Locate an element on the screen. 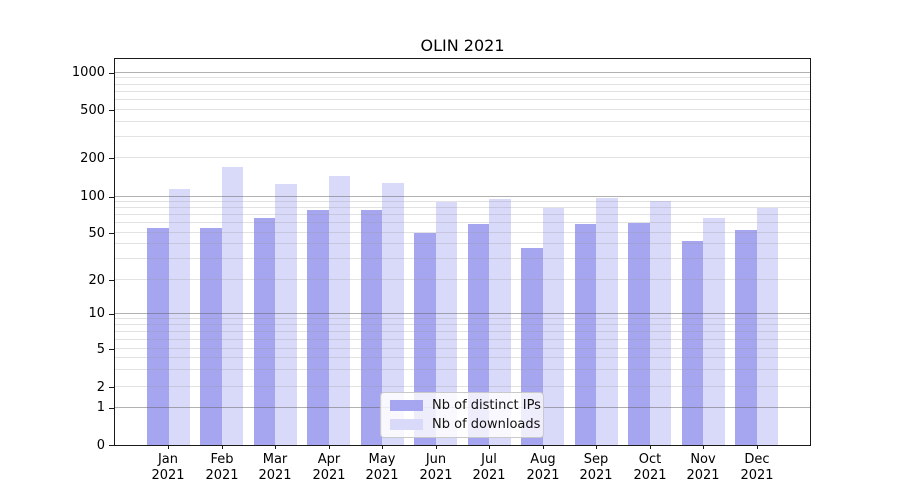 The height and width of the screenshot is (500, 900). x-tick-year-dec: 2021 is located at coordinates (757, 475).